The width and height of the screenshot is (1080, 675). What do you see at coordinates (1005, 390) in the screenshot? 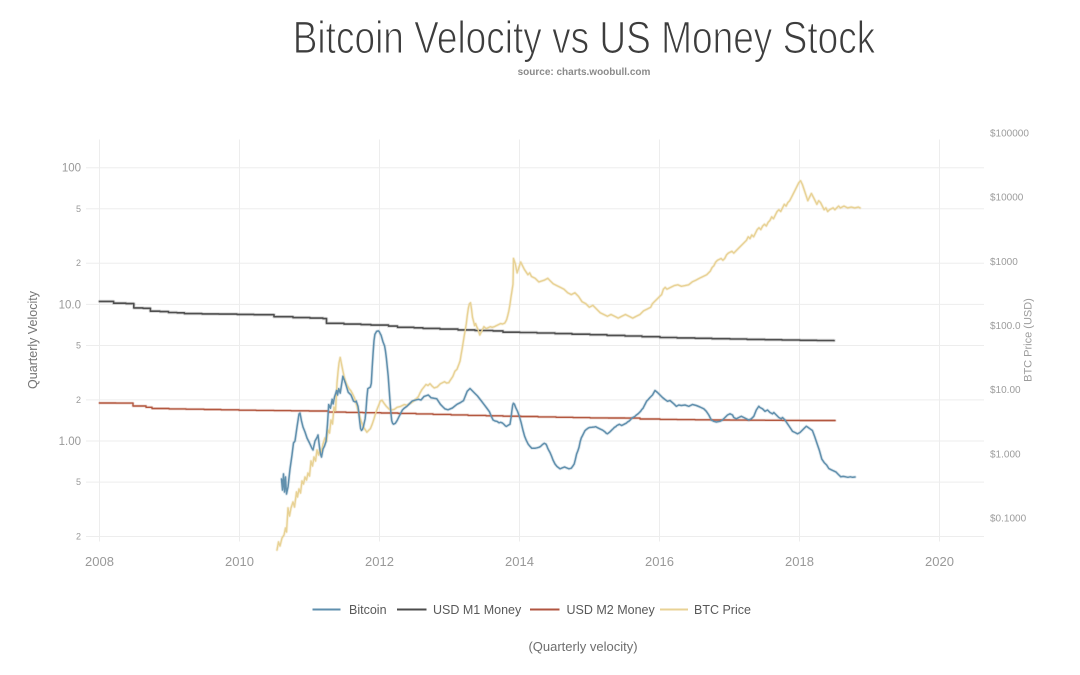
I see `svg-text: $10.00` at bounding box center [1005, 390].